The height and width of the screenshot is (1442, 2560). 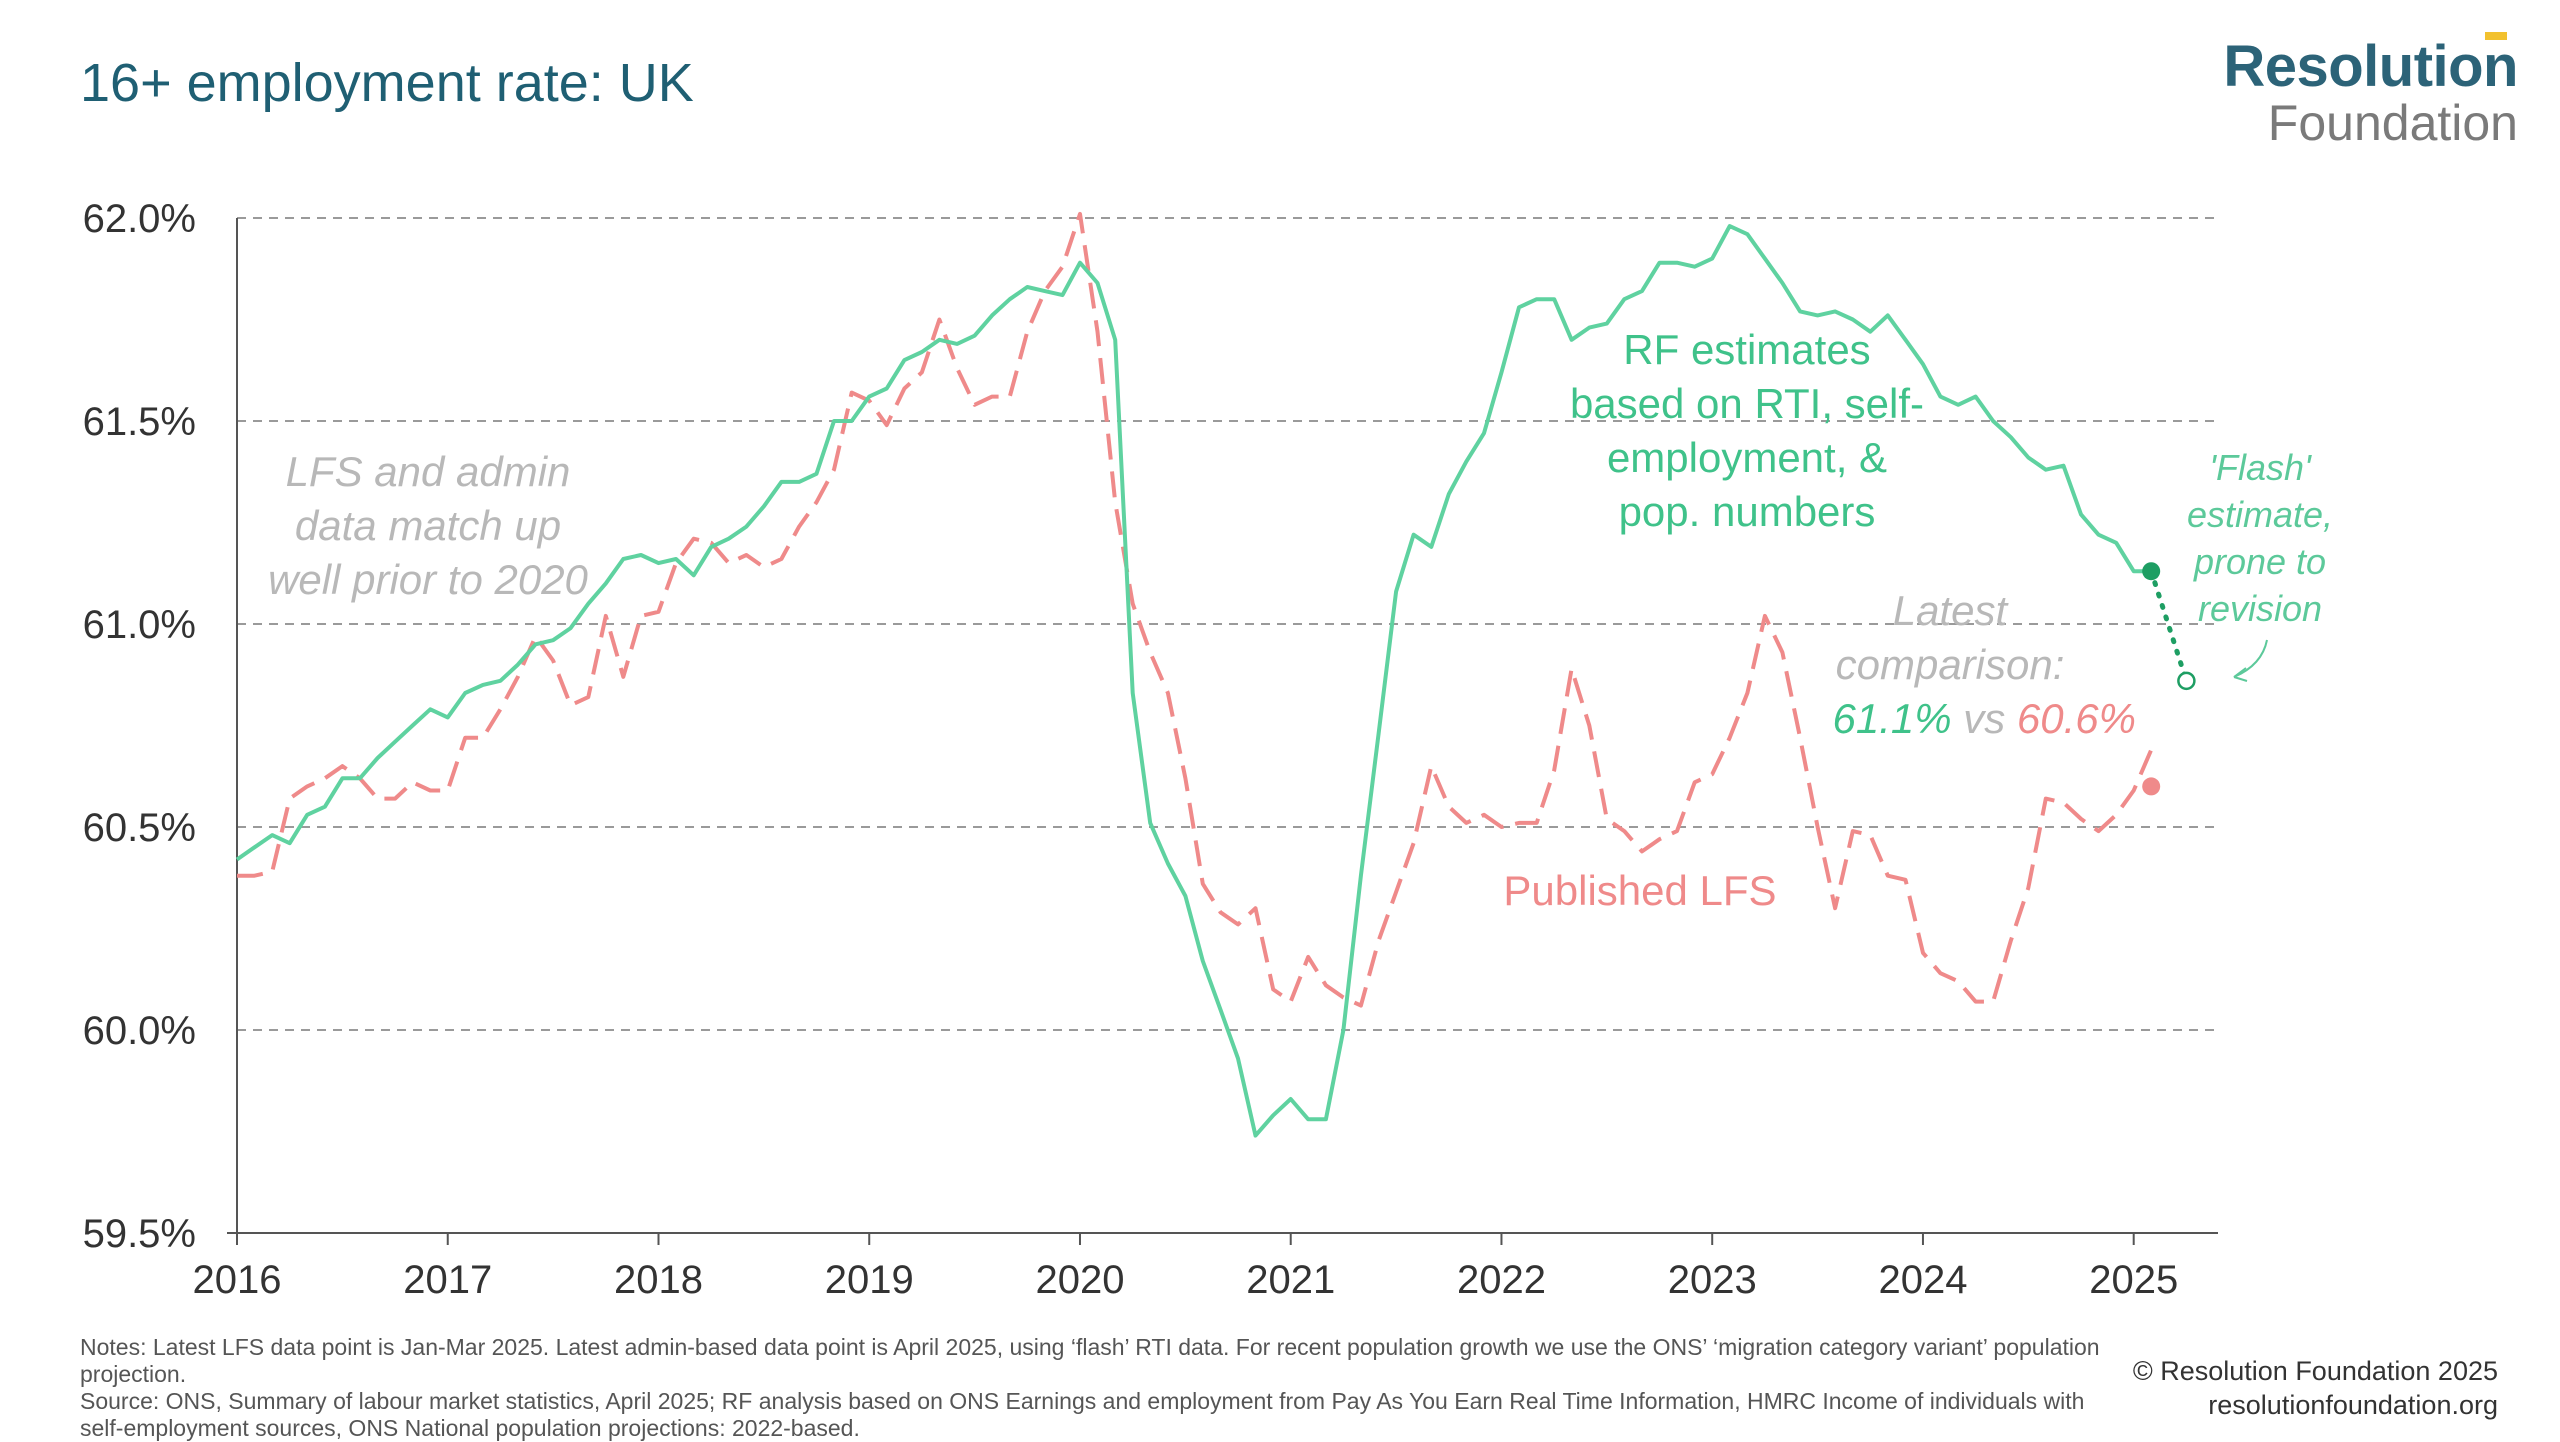 I want to click on rf-series-label: based on RTI, self-, so click(x=1747, y=403).